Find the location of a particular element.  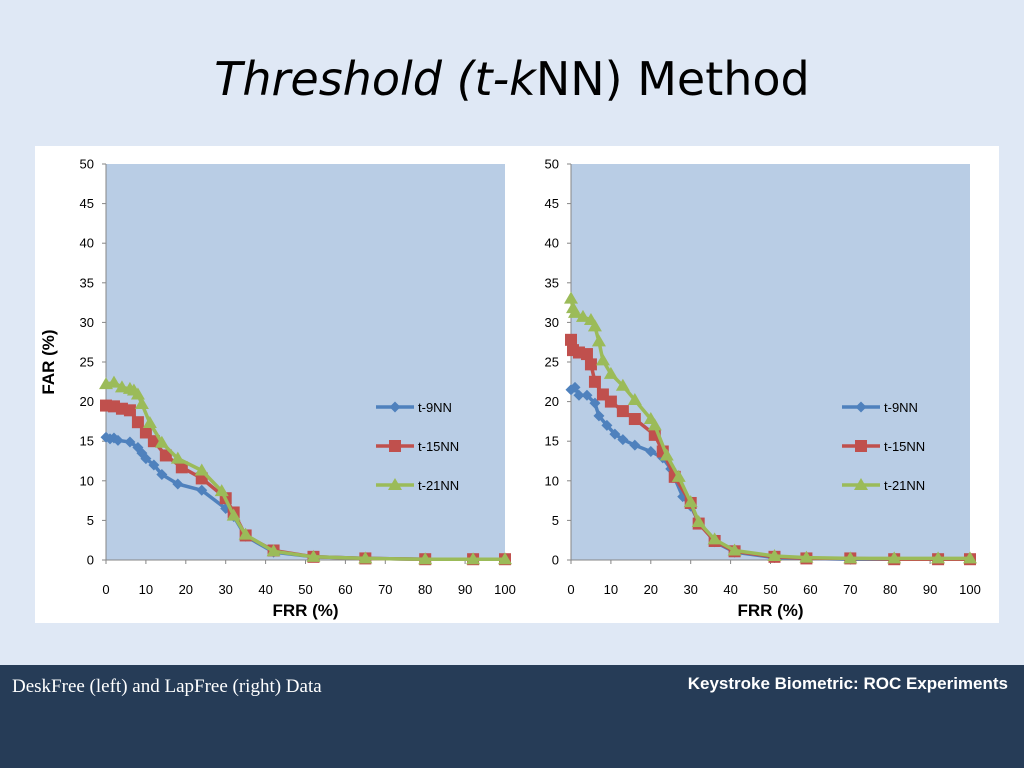

y-tick-label: 0 is located at coordinates (555, 560).